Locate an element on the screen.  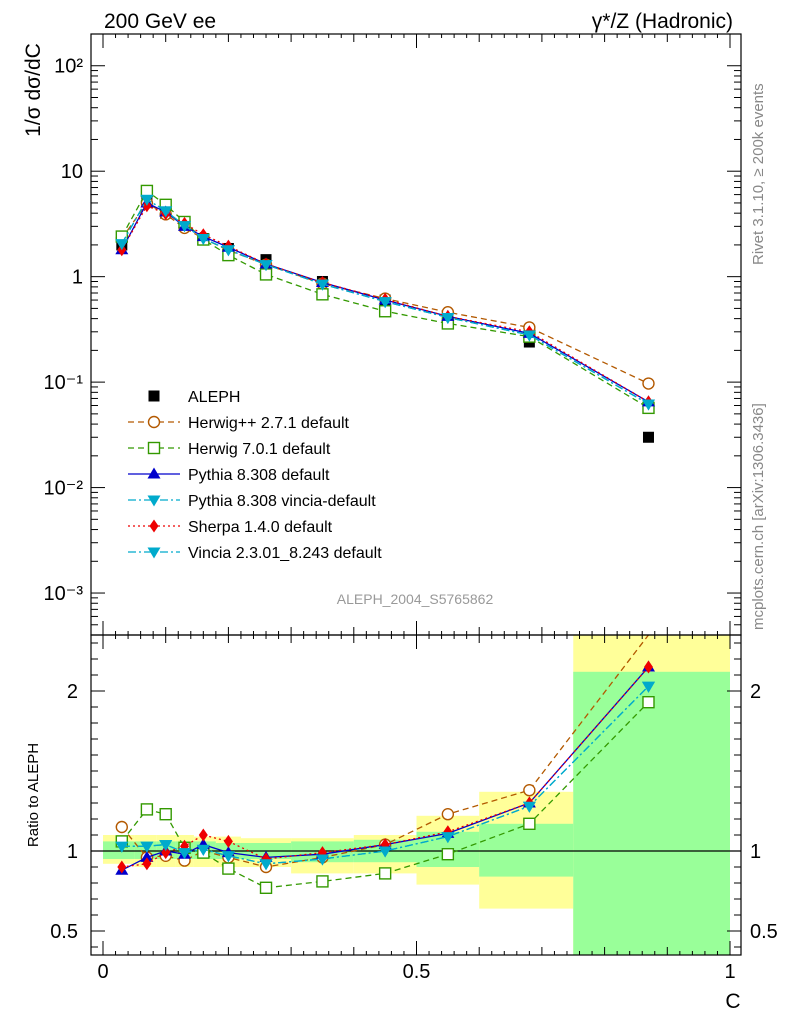
rivet-version-label: Rivet 3.1.10, ≥ 200k events is located at coordinates (758, 174).